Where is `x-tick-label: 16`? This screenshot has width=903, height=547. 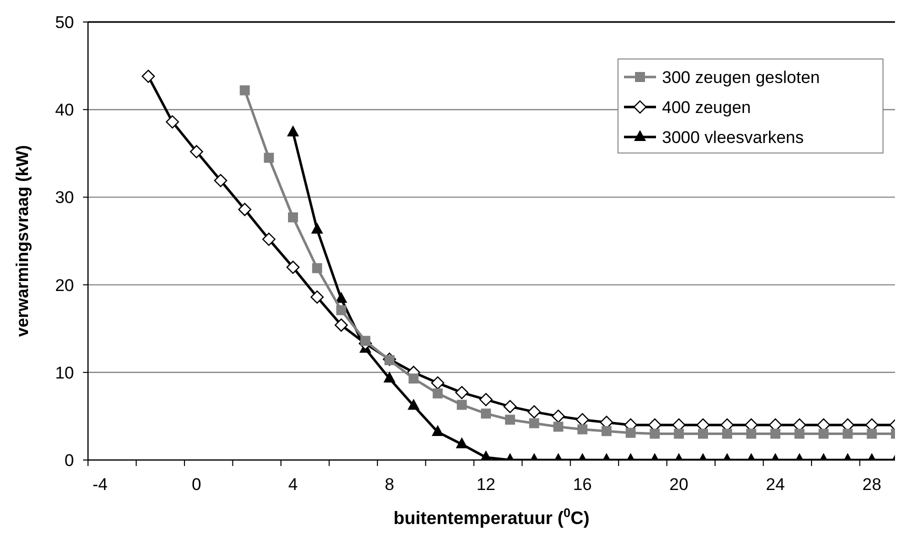 x-tick-label: 16 is located at coordinates (582, 484).